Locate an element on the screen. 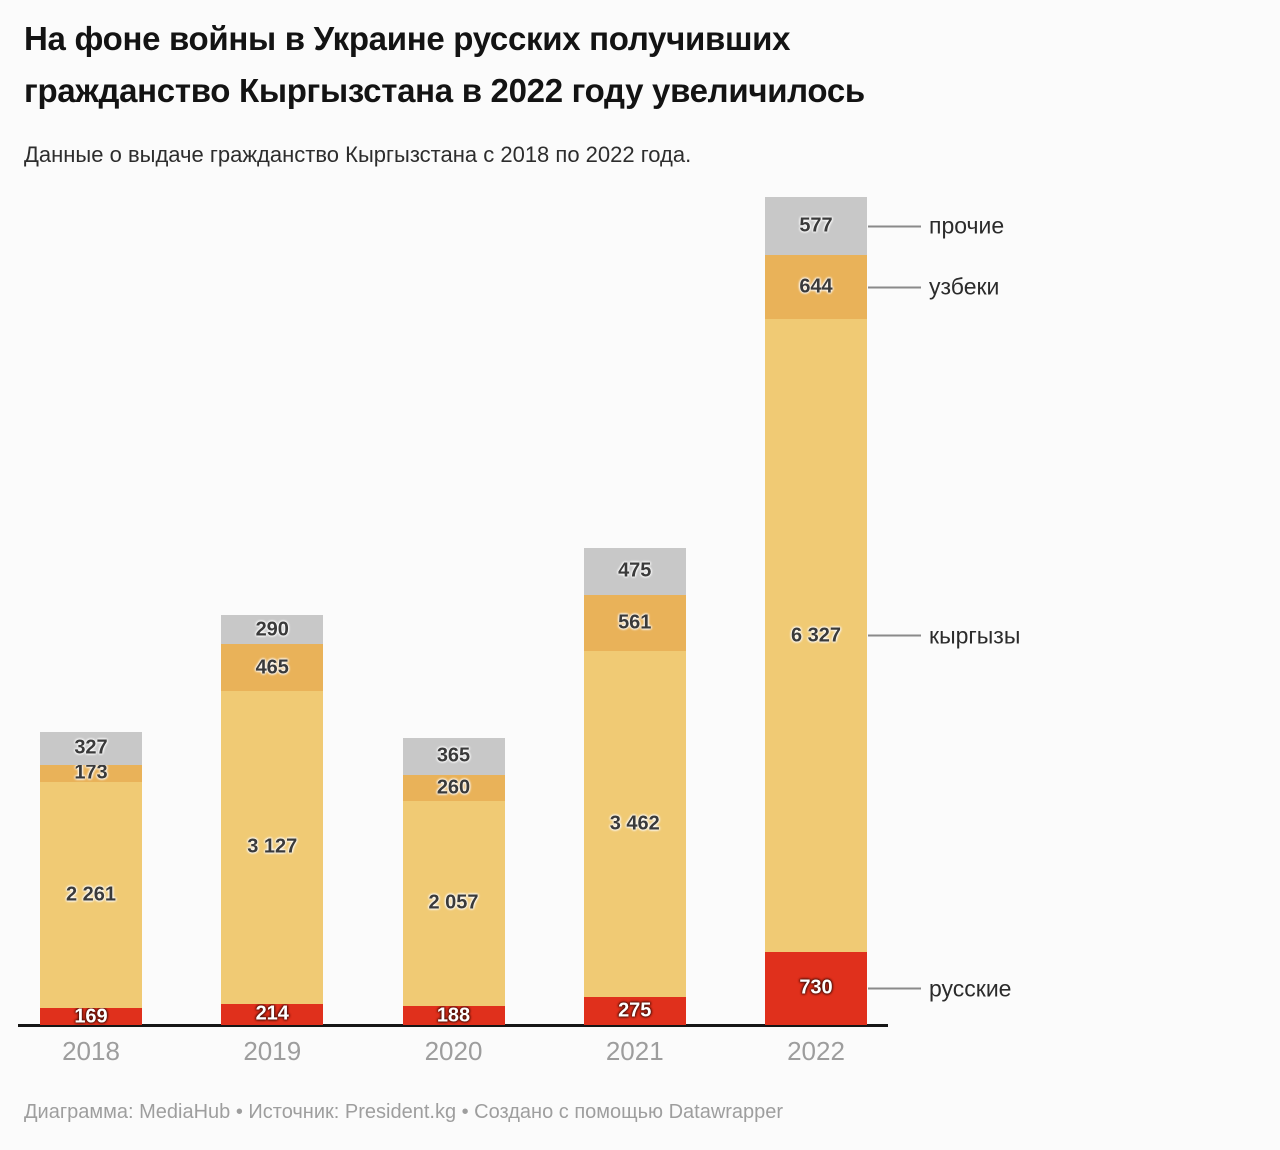 This screenshot has height=1150, width=1280. value-label: 730 is located at coordinates (816, 987).